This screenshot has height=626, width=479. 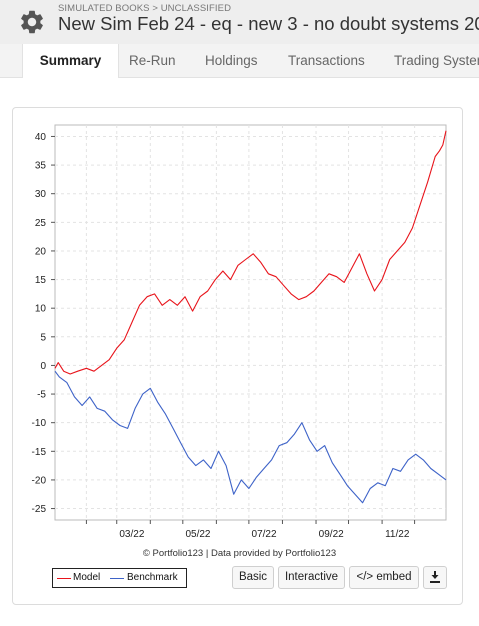 I want to click on tab-re-run: Re-Run, so click(x=152, y=60).